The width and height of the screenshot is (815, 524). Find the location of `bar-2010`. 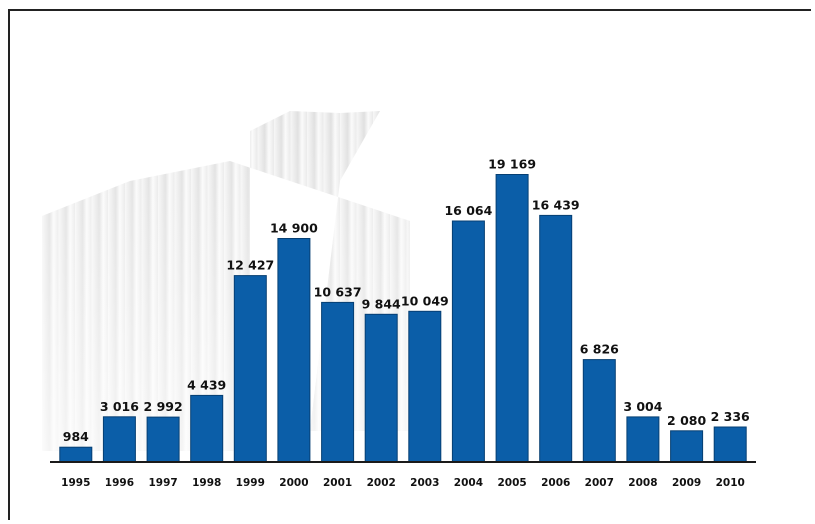

bar-2010 is located at coordinates (730, 444).